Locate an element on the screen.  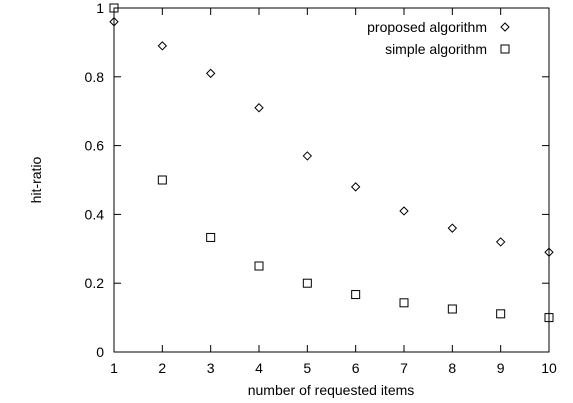
x-axis-label: number of requested items is located at coordinates (331, 390).